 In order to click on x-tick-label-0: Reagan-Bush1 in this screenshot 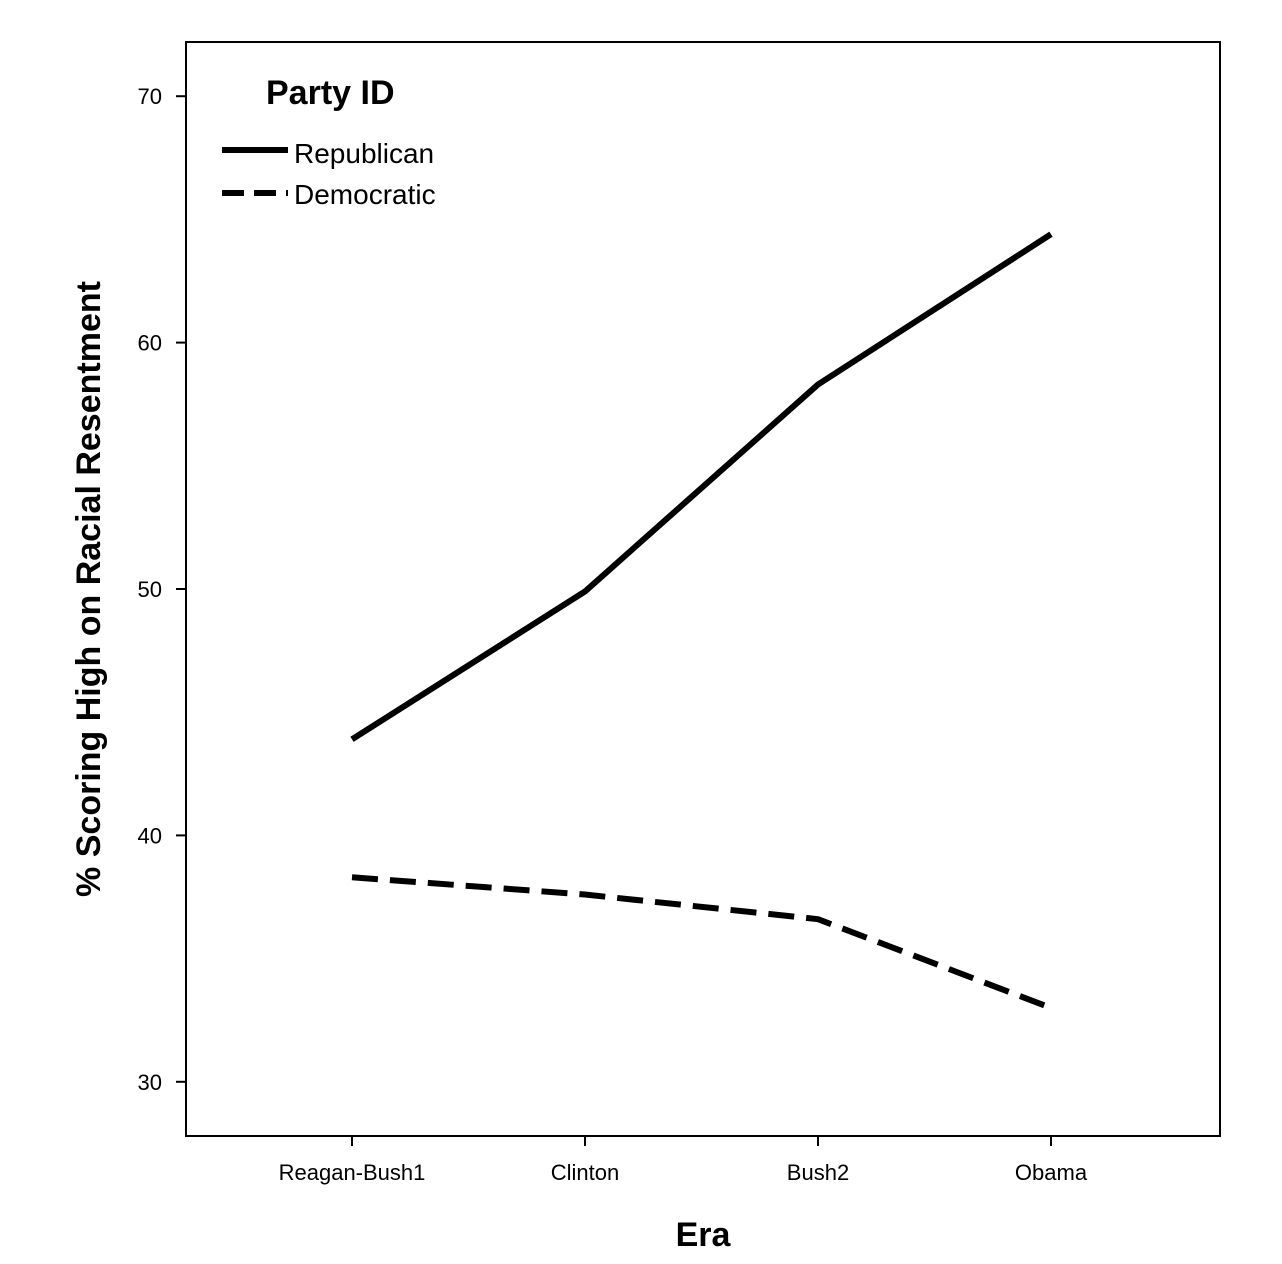, I will do `click(352, 1172)`.